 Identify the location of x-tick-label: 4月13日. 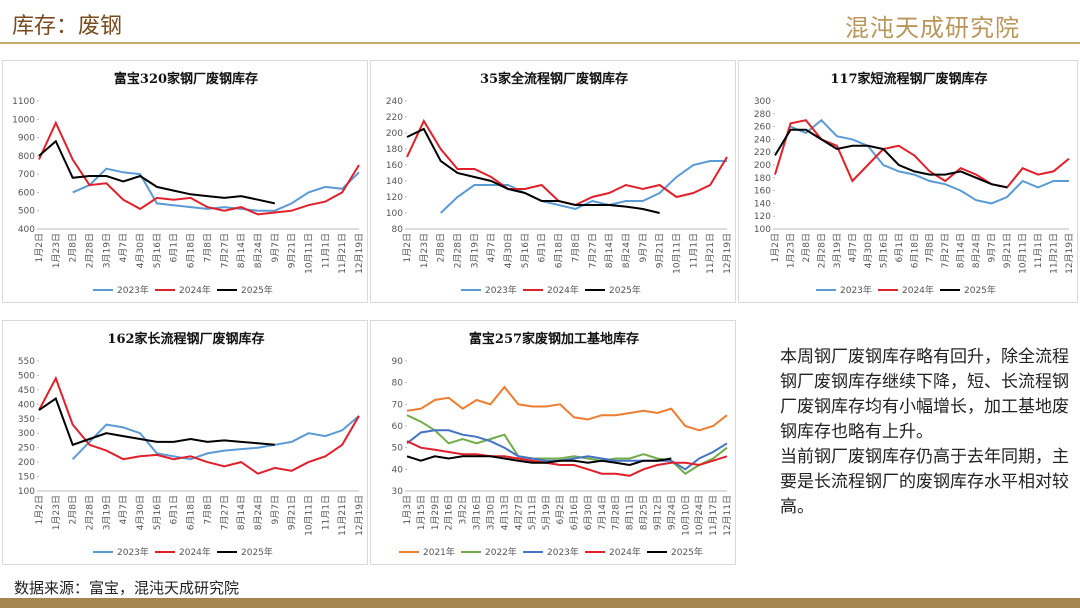
(504, 512).